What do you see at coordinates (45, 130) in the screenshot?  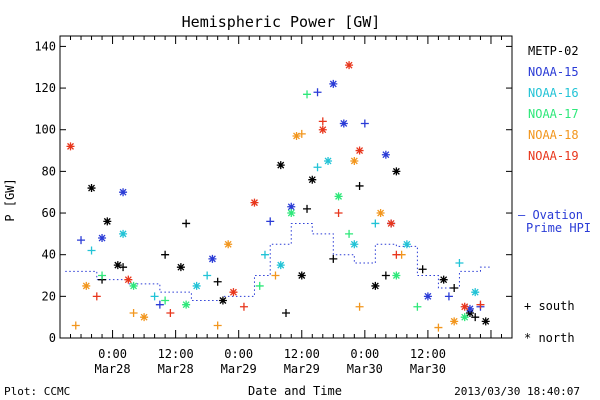 I see `y-tick-label-5: 100` at bounding box center [45, 130].